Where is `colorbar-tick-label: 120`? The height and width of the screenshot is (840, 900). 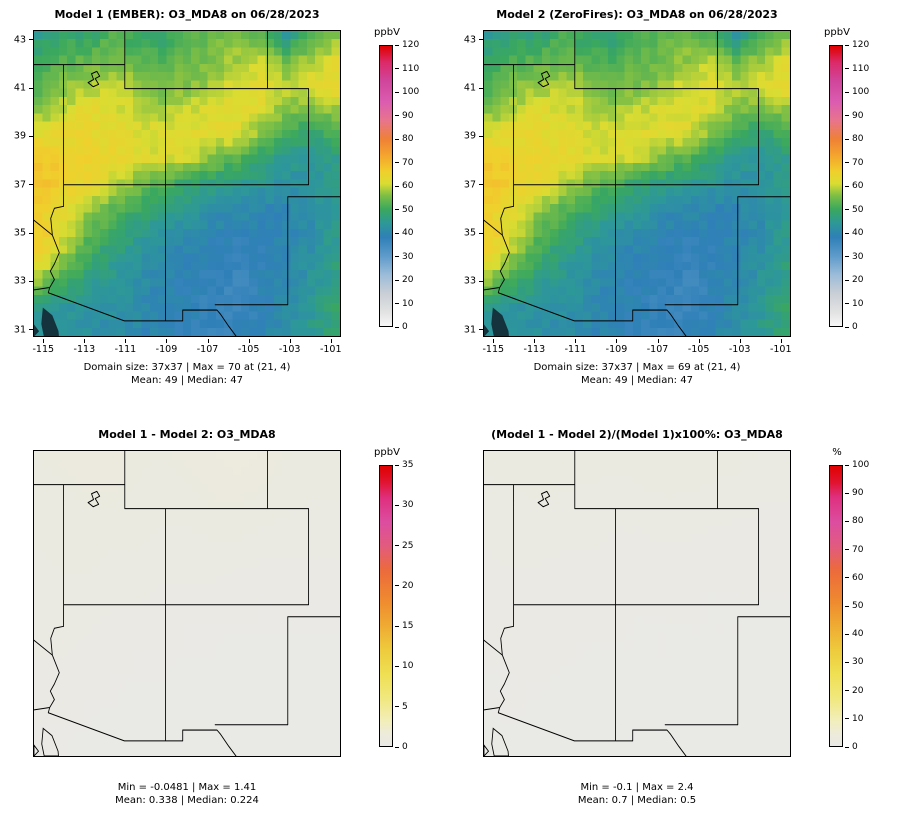
colorbar-tick-label: 120 is located at coordinates (411, 45).